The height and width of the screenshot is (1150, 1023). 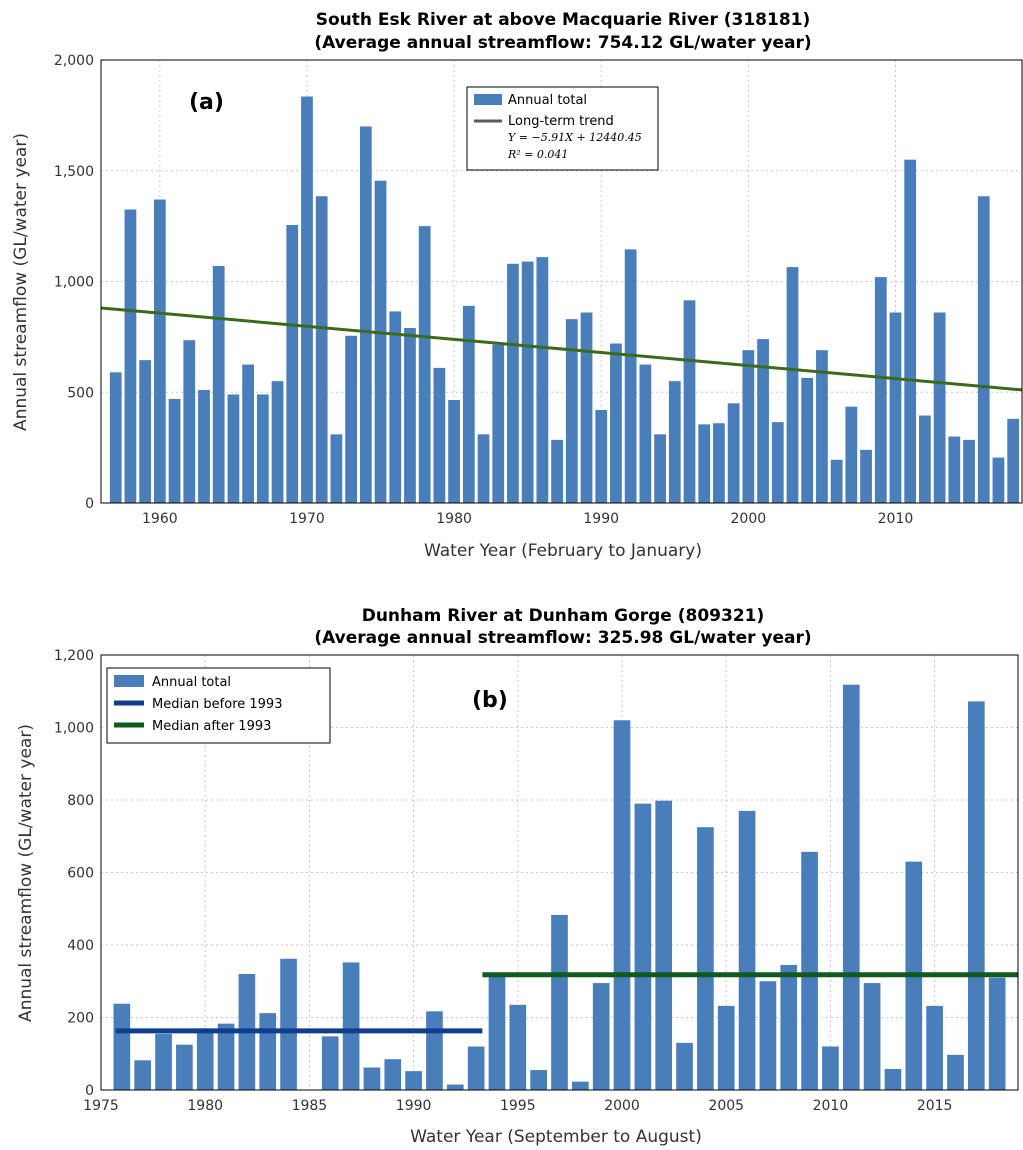 I want to click on chart-b-ytick-label: 1,000, so click(x=74, y=729).